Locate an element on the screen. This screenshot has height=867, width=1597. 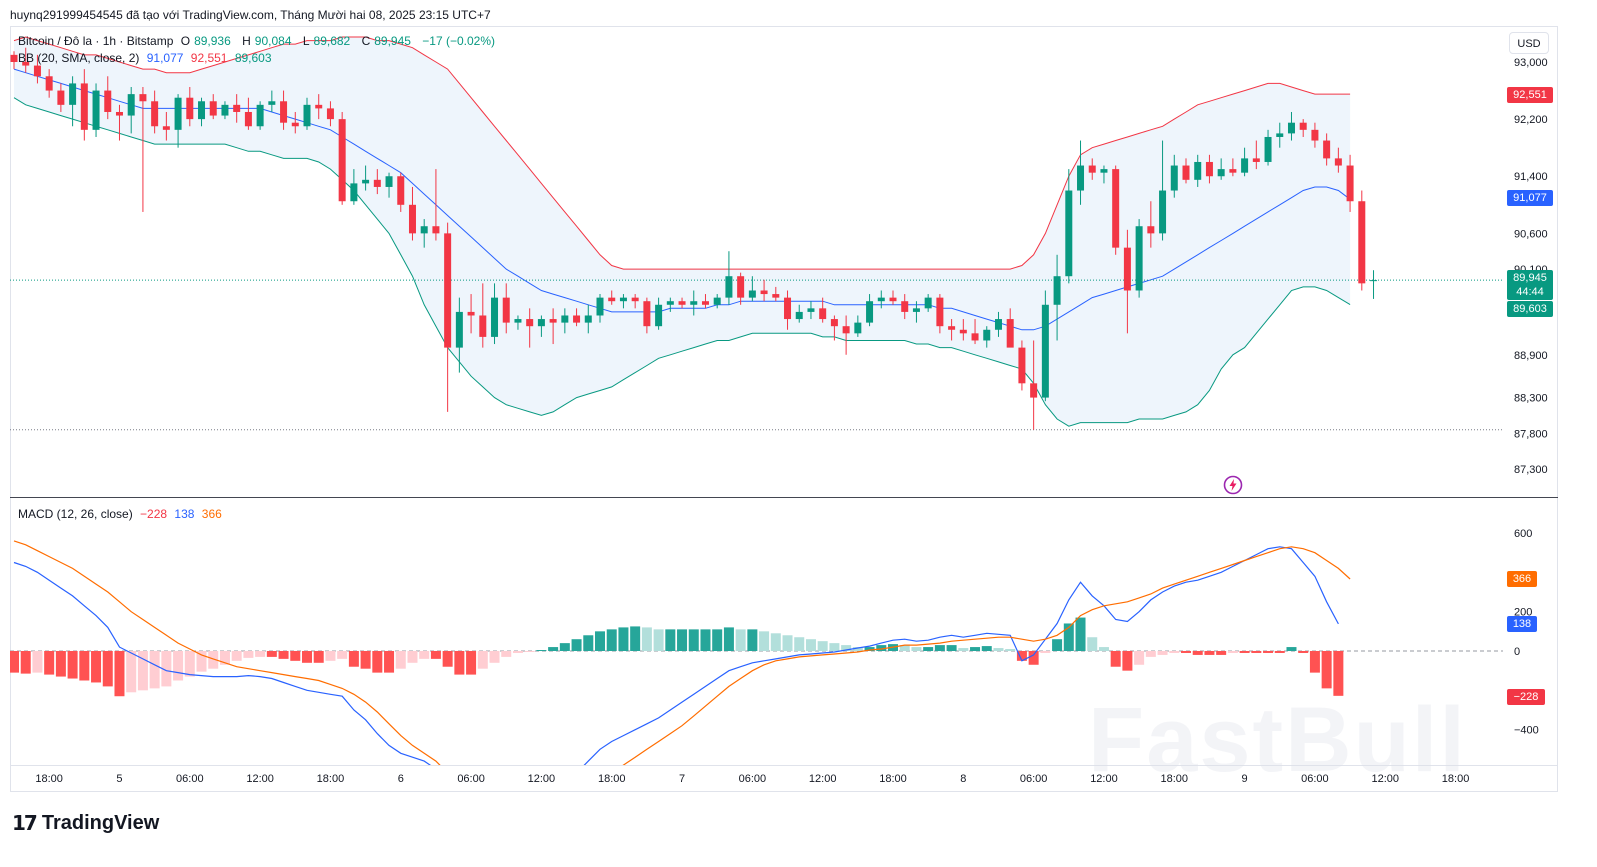
price-tick-label: 87,300 is located at coordinates (1531, 470).